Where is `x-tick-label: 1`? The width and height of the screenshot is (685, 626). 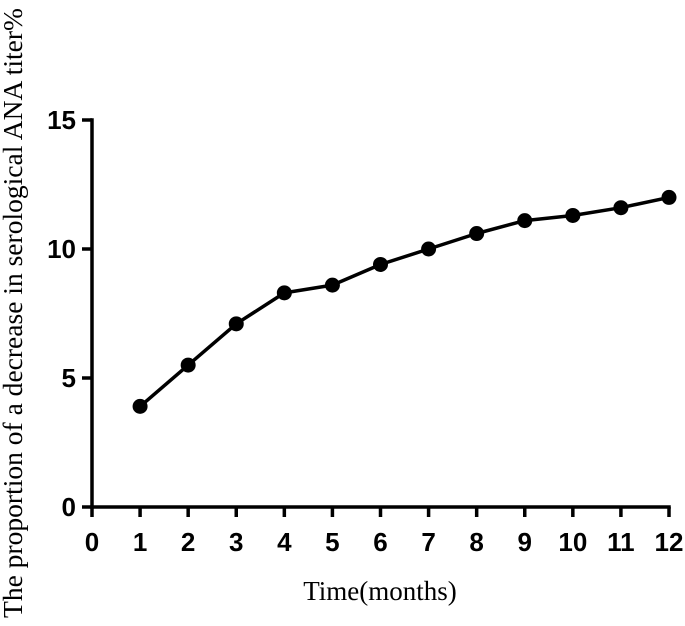 x-tick-label: 1 is located at coordinates (140, 542).